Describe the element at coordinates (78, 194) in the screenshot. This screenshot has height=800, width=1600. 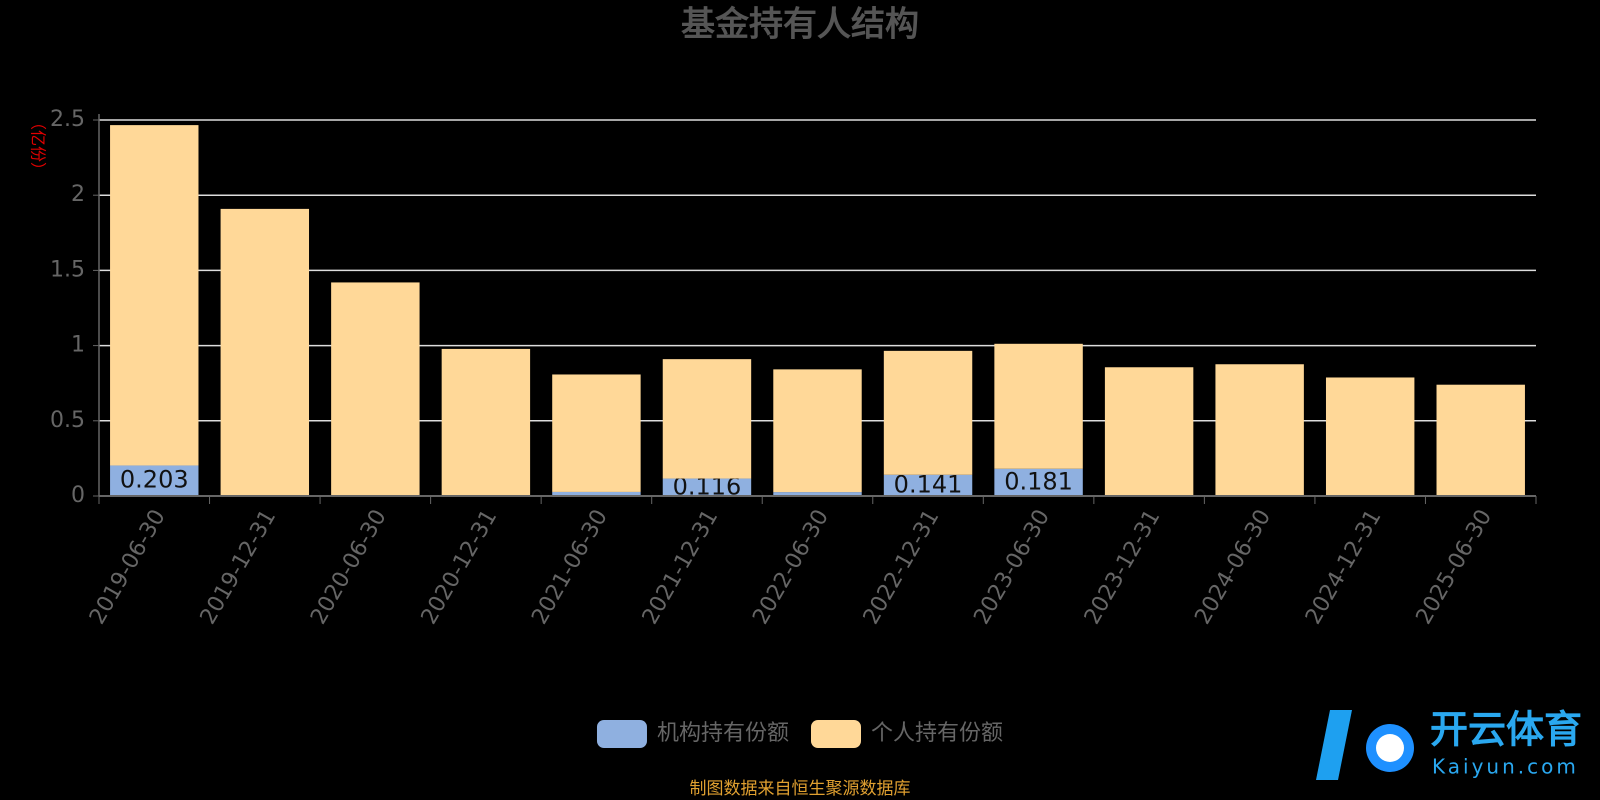
I see `y-tick-label: 2` at that location.